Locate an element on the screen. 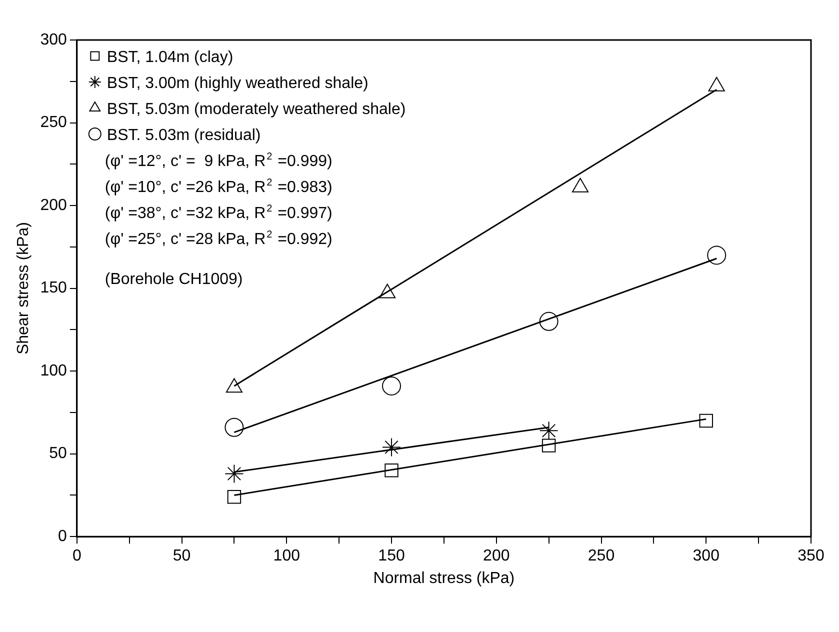 This screenshot has width=839, height=632. x-tick-label: 0 is located at coordinates (77, 556).